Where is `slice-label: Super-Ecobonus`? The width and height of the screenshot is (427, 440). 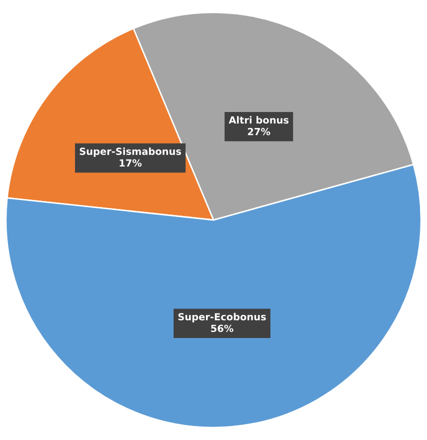
slice-label: Super-Ecobonus is located at coordinates (222, 317).